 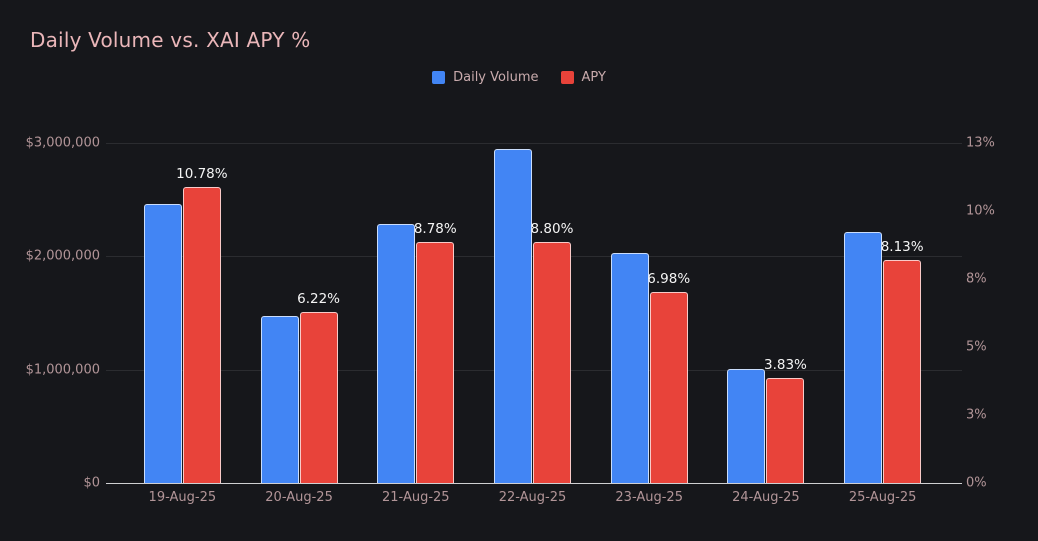 I want to click on apy-swatch-icon, so click(x=567, y=77).